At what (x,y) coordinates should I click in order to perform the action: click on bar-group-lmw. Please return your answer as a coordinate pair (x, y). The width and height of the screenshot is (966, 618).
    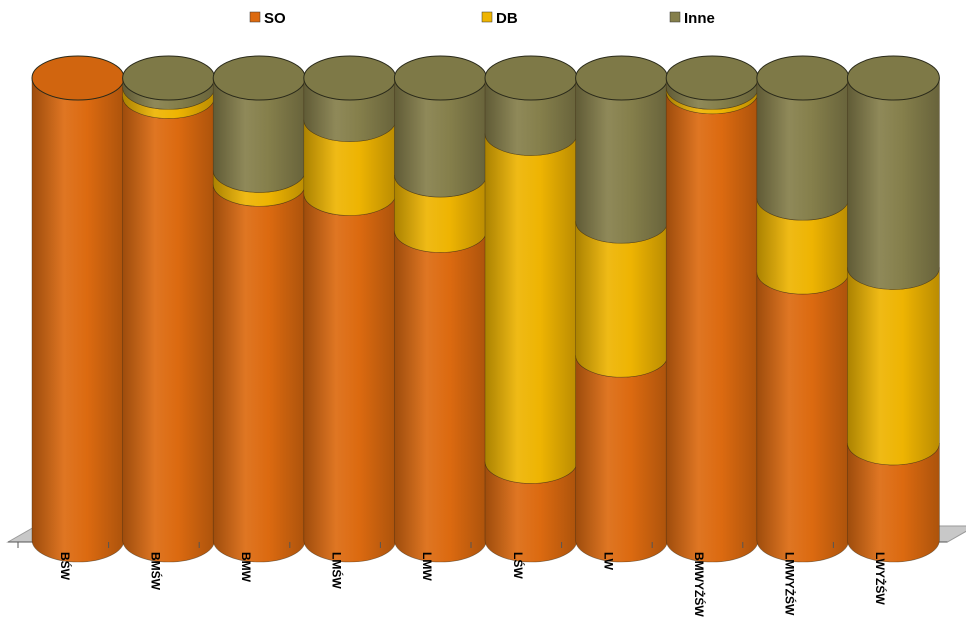
    Looking at the image, I should click on (440, 309).